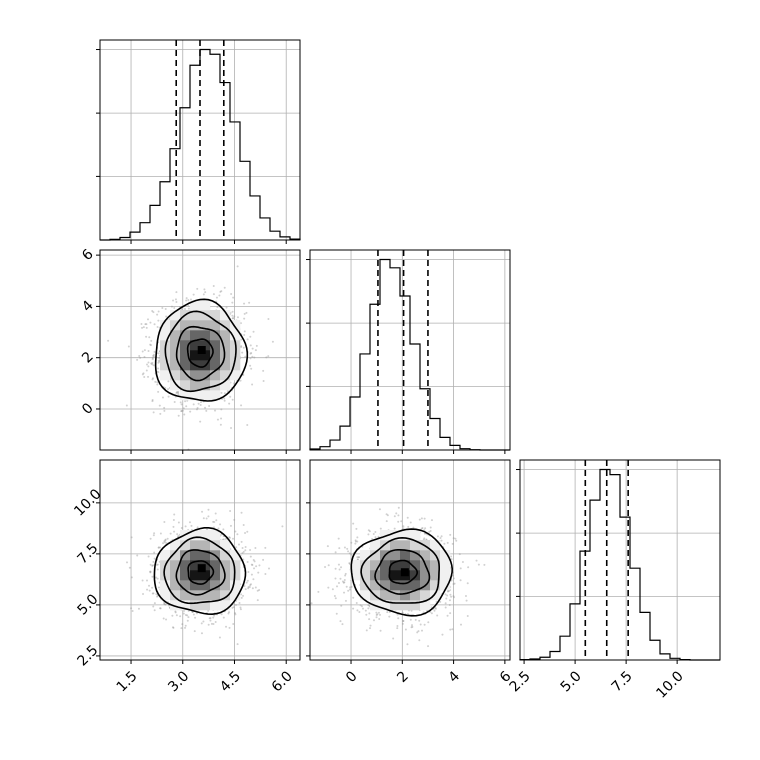 Image resolution: width=760 pixels, height=760 pixels. What do you see at coordinates (201, 350) in the screenshot?
I see `density-peak` at bounding box center [201, 350].